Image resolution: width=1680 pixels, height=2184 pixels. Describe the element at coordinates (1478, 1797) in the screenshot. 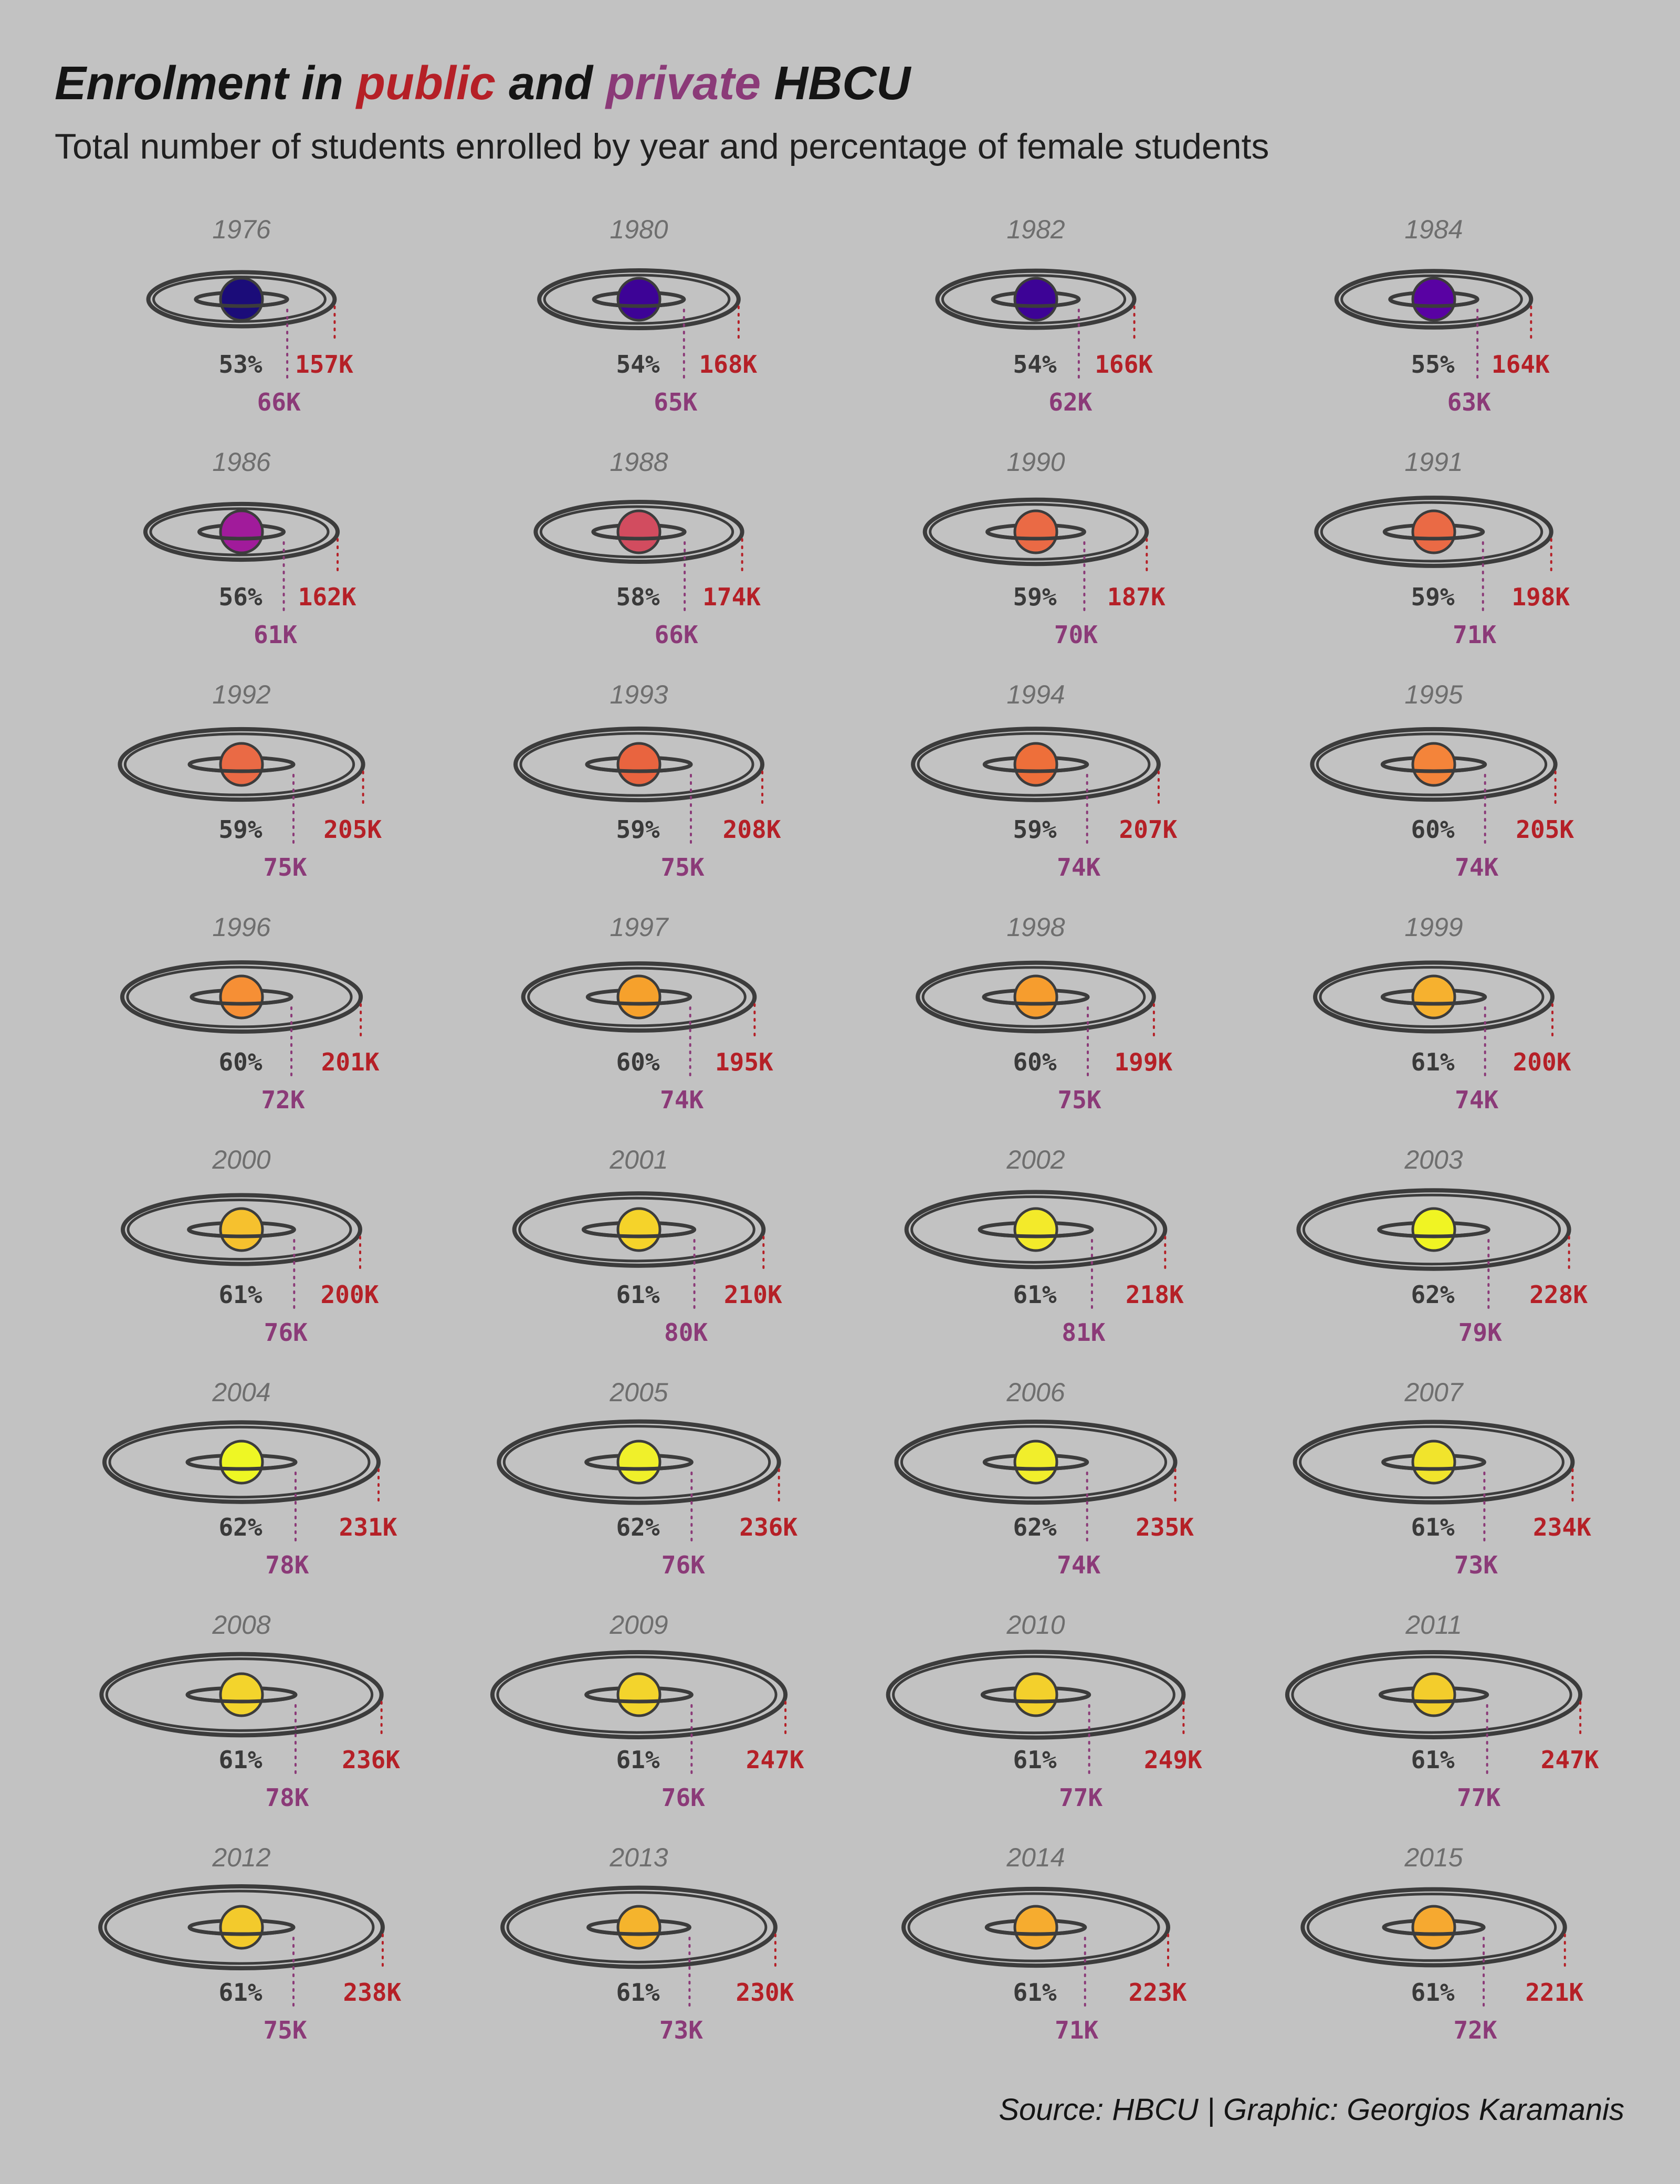

I see `private-value-label: 77K` at that location.